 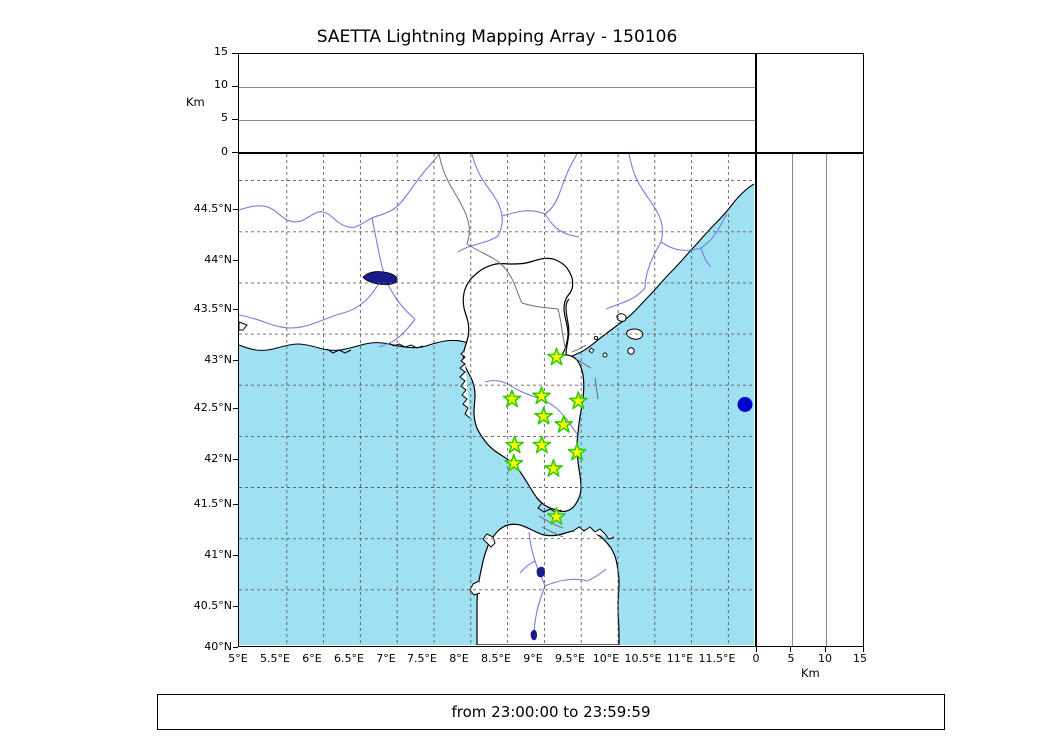 I want to click on tick-label-right-15: 15, so click(x=860, y=658).